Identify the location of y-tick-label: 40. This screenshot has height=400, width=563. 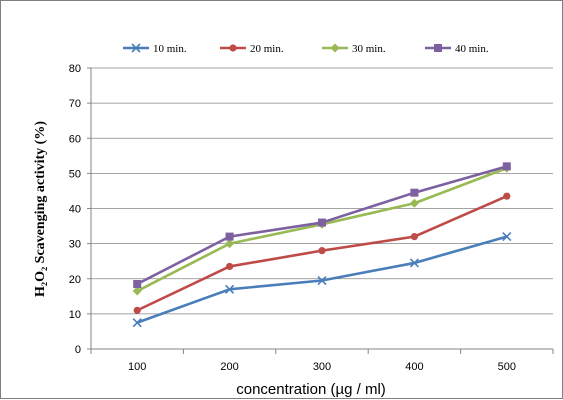
(75, 210).